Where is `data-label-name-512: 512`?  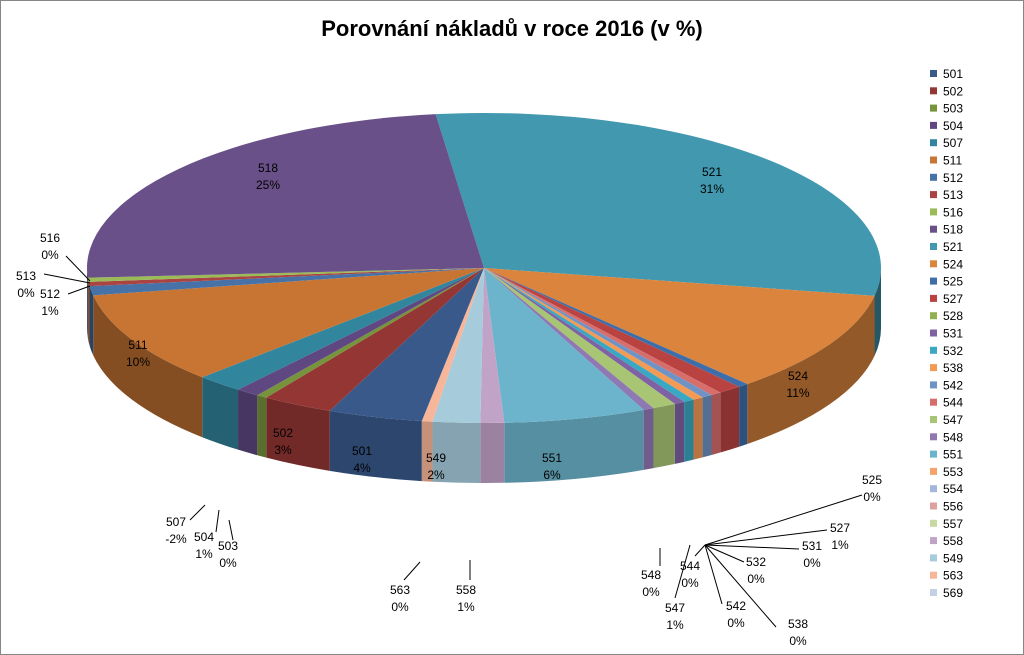 data-label-name-512: 512 is located at coordinates (50, 294).